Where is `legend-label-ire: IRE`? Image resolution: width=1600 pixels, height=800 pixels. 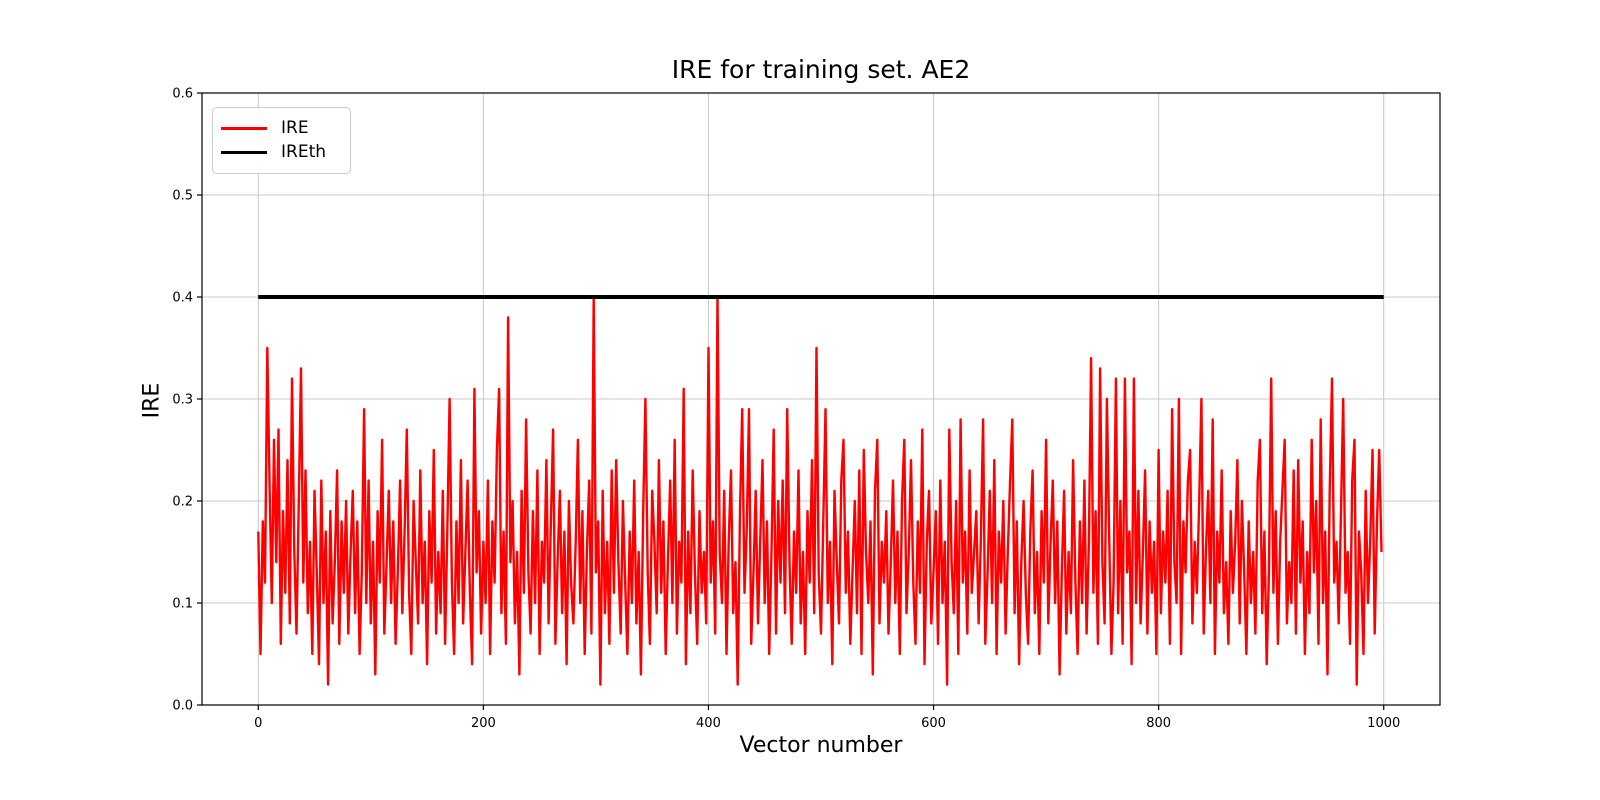
legend-label-ire: IRE is located at coordinates (295, 127).